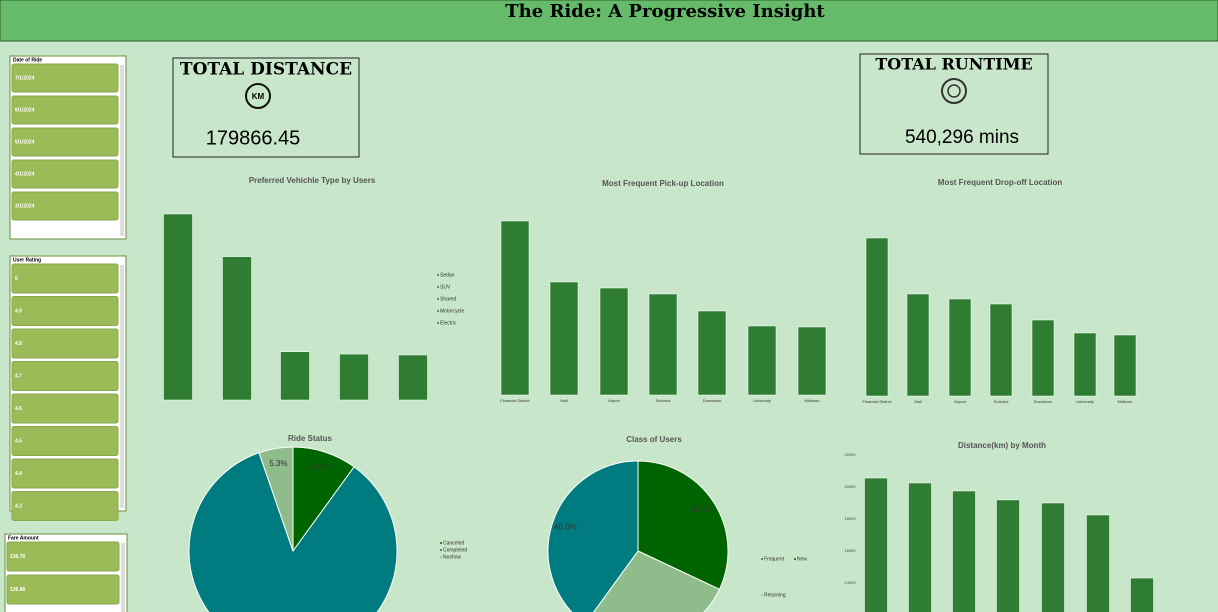  Describe the element at coordinates (16, 279) in the screenshot. I see `slicer-item-label: 5` at that location.